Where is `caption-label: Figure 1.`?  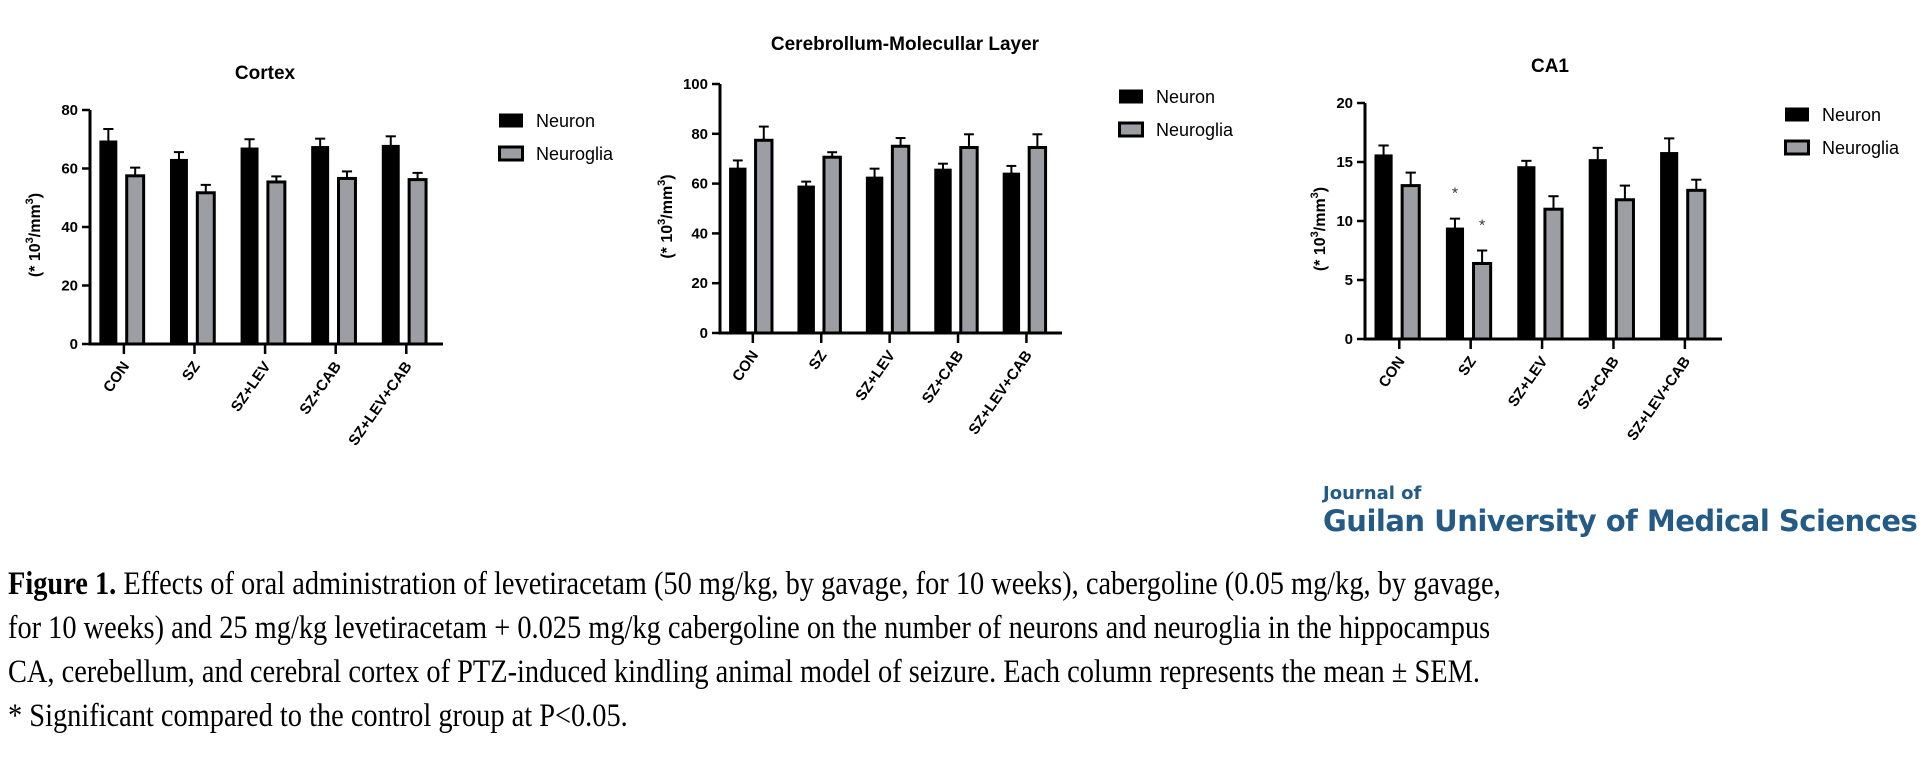
caption-label: Figure 1. is located at coordinates (62, 584).